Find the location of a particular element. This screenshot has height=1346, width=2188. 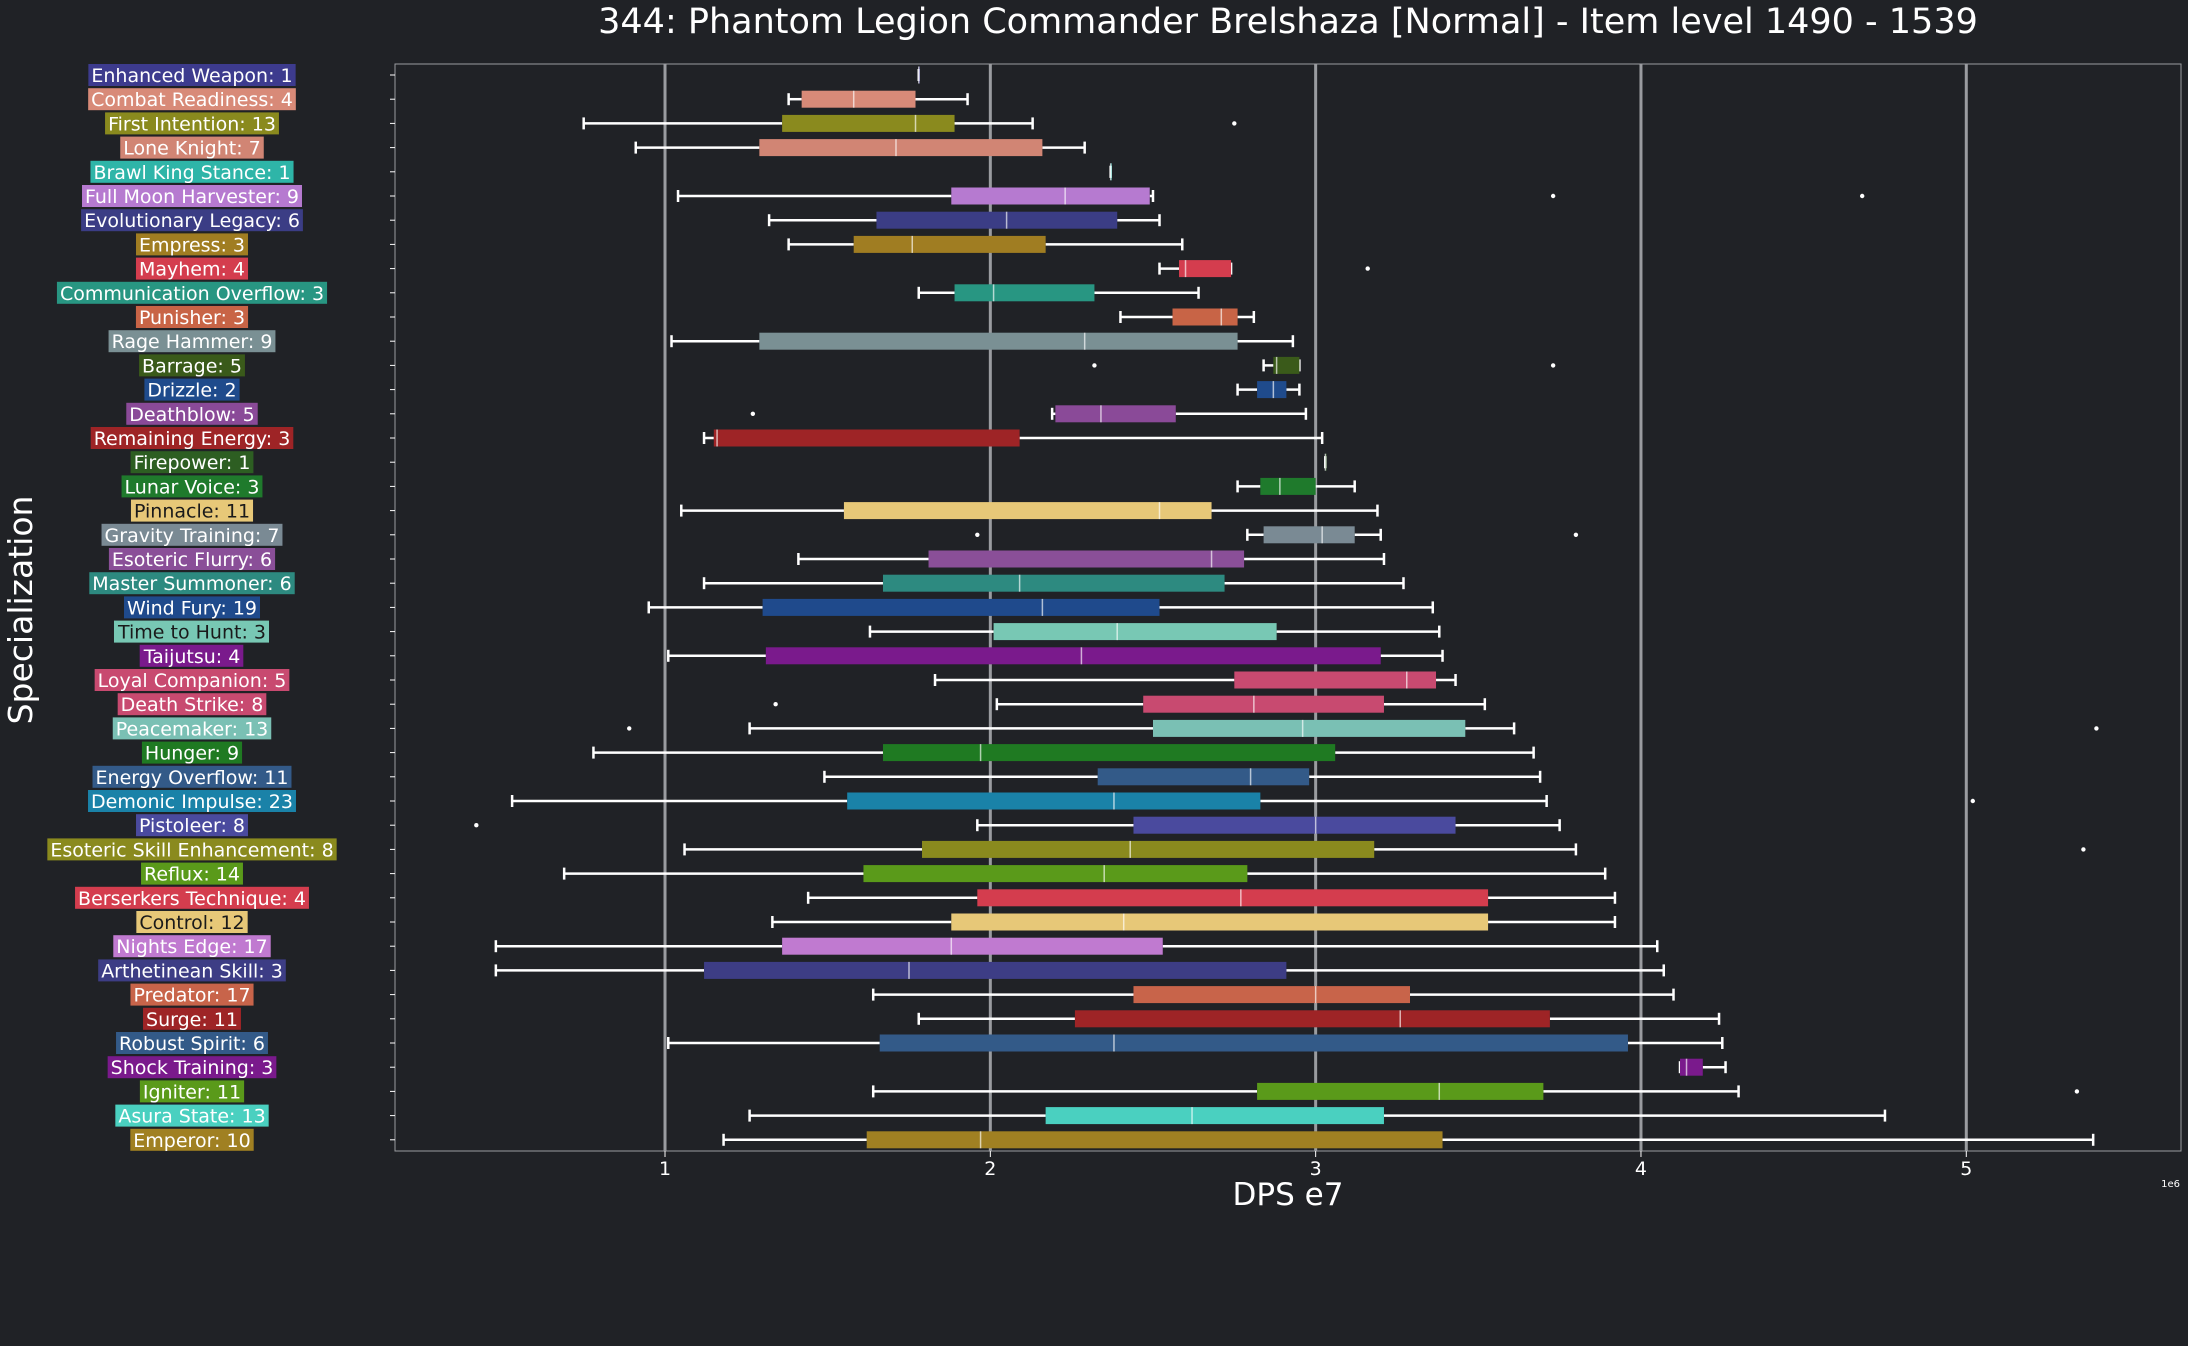

y-tick-label: Pistoleer: 8 is located at coordinates (192, 826).